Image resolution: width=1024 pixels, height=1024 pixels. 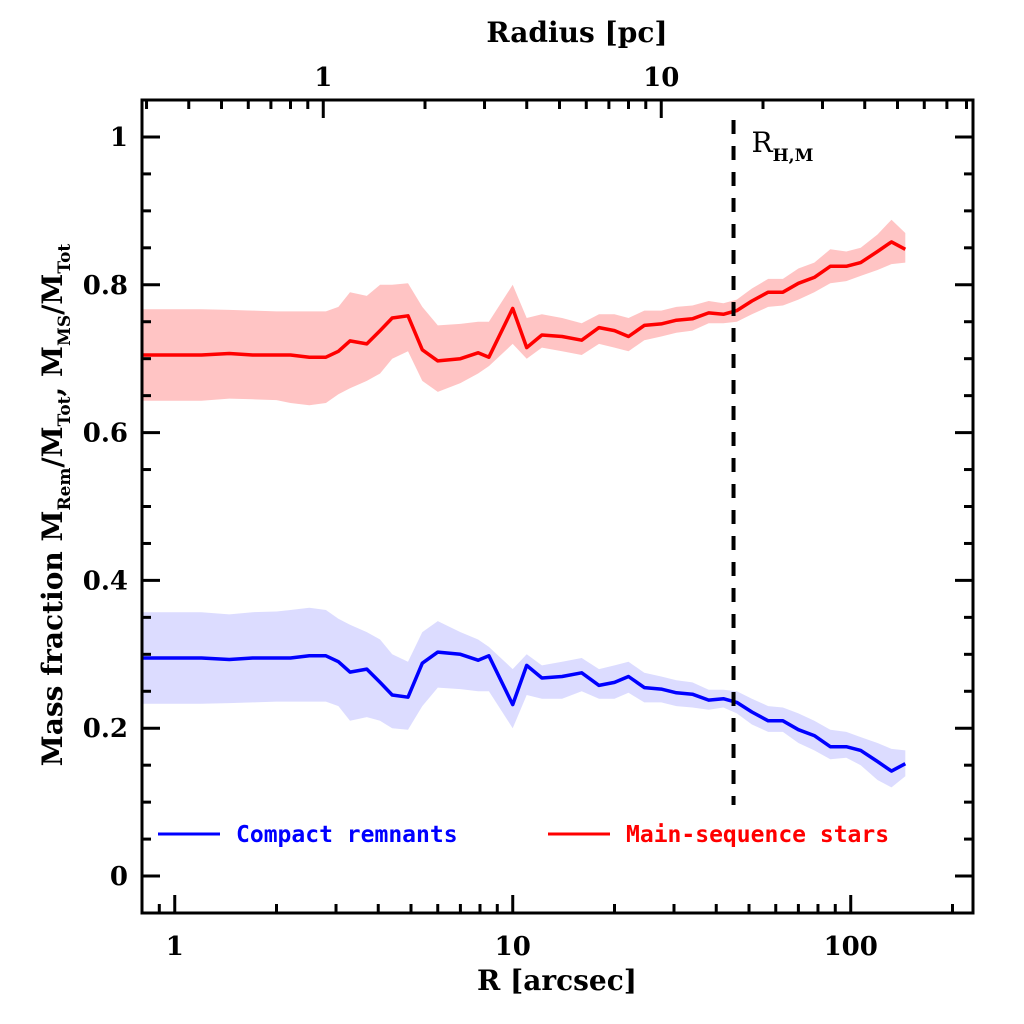 What do you see at coordinates (793, 156) in the screenshot?
I see `vline-label-sub: H,M` at bounding box center [793, 156].